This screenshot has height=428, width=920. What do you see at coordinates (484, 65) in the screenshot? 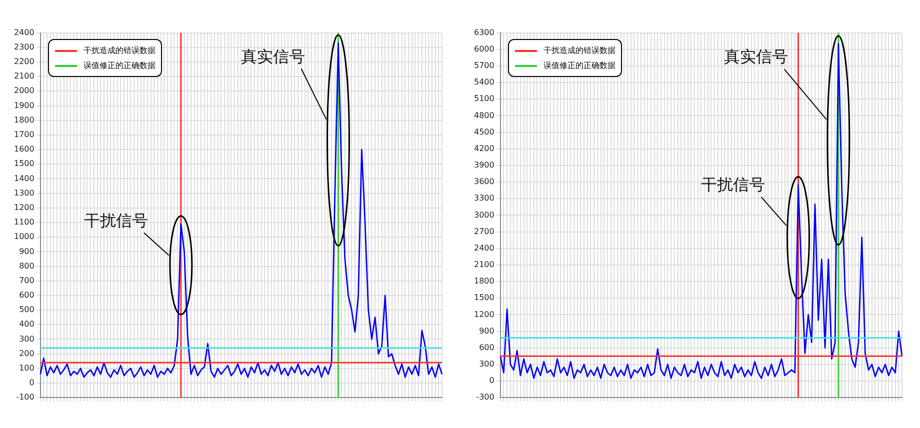
I see `y-tick-label: 5700` at bounding box center [484, 65].